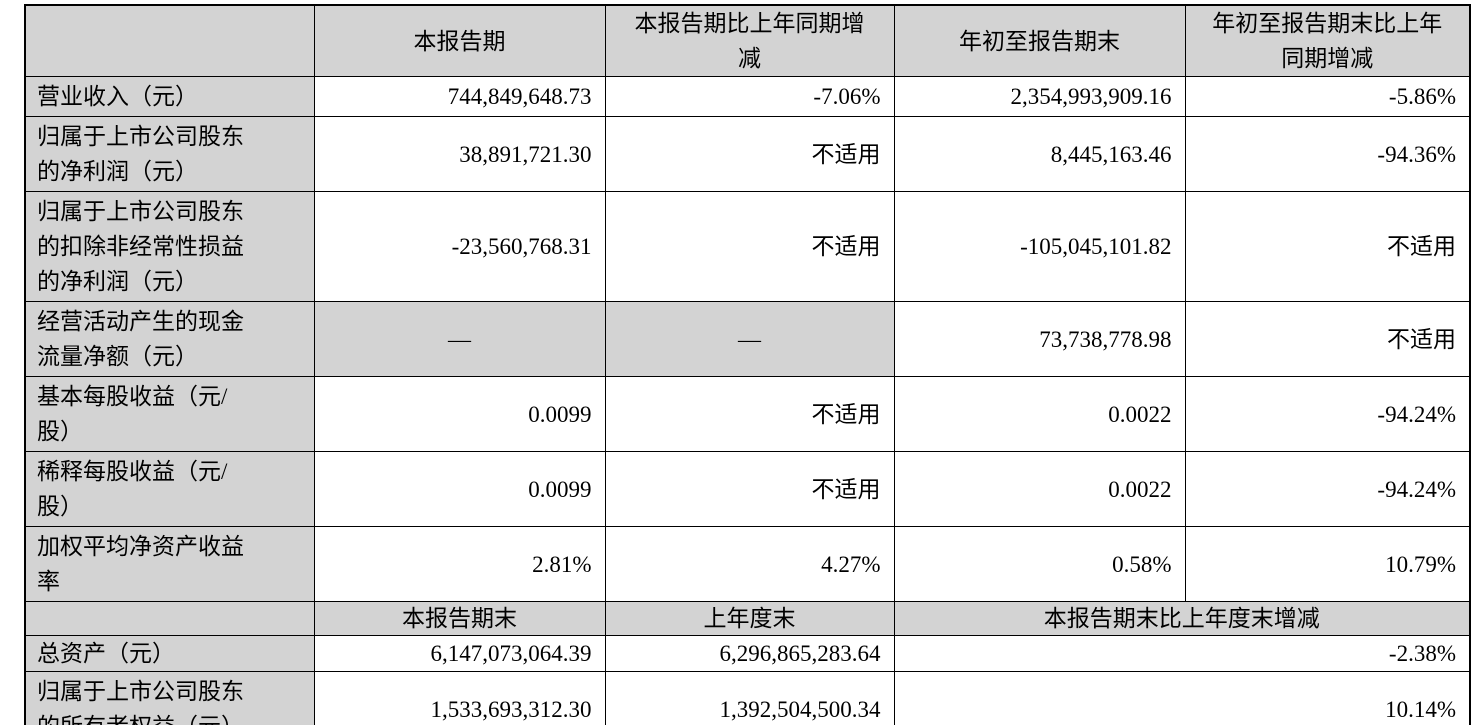  Describe the element at coordinates (459, 246) in the screenshot. I see `cell-current-period: -23,560,768.31` at that location.